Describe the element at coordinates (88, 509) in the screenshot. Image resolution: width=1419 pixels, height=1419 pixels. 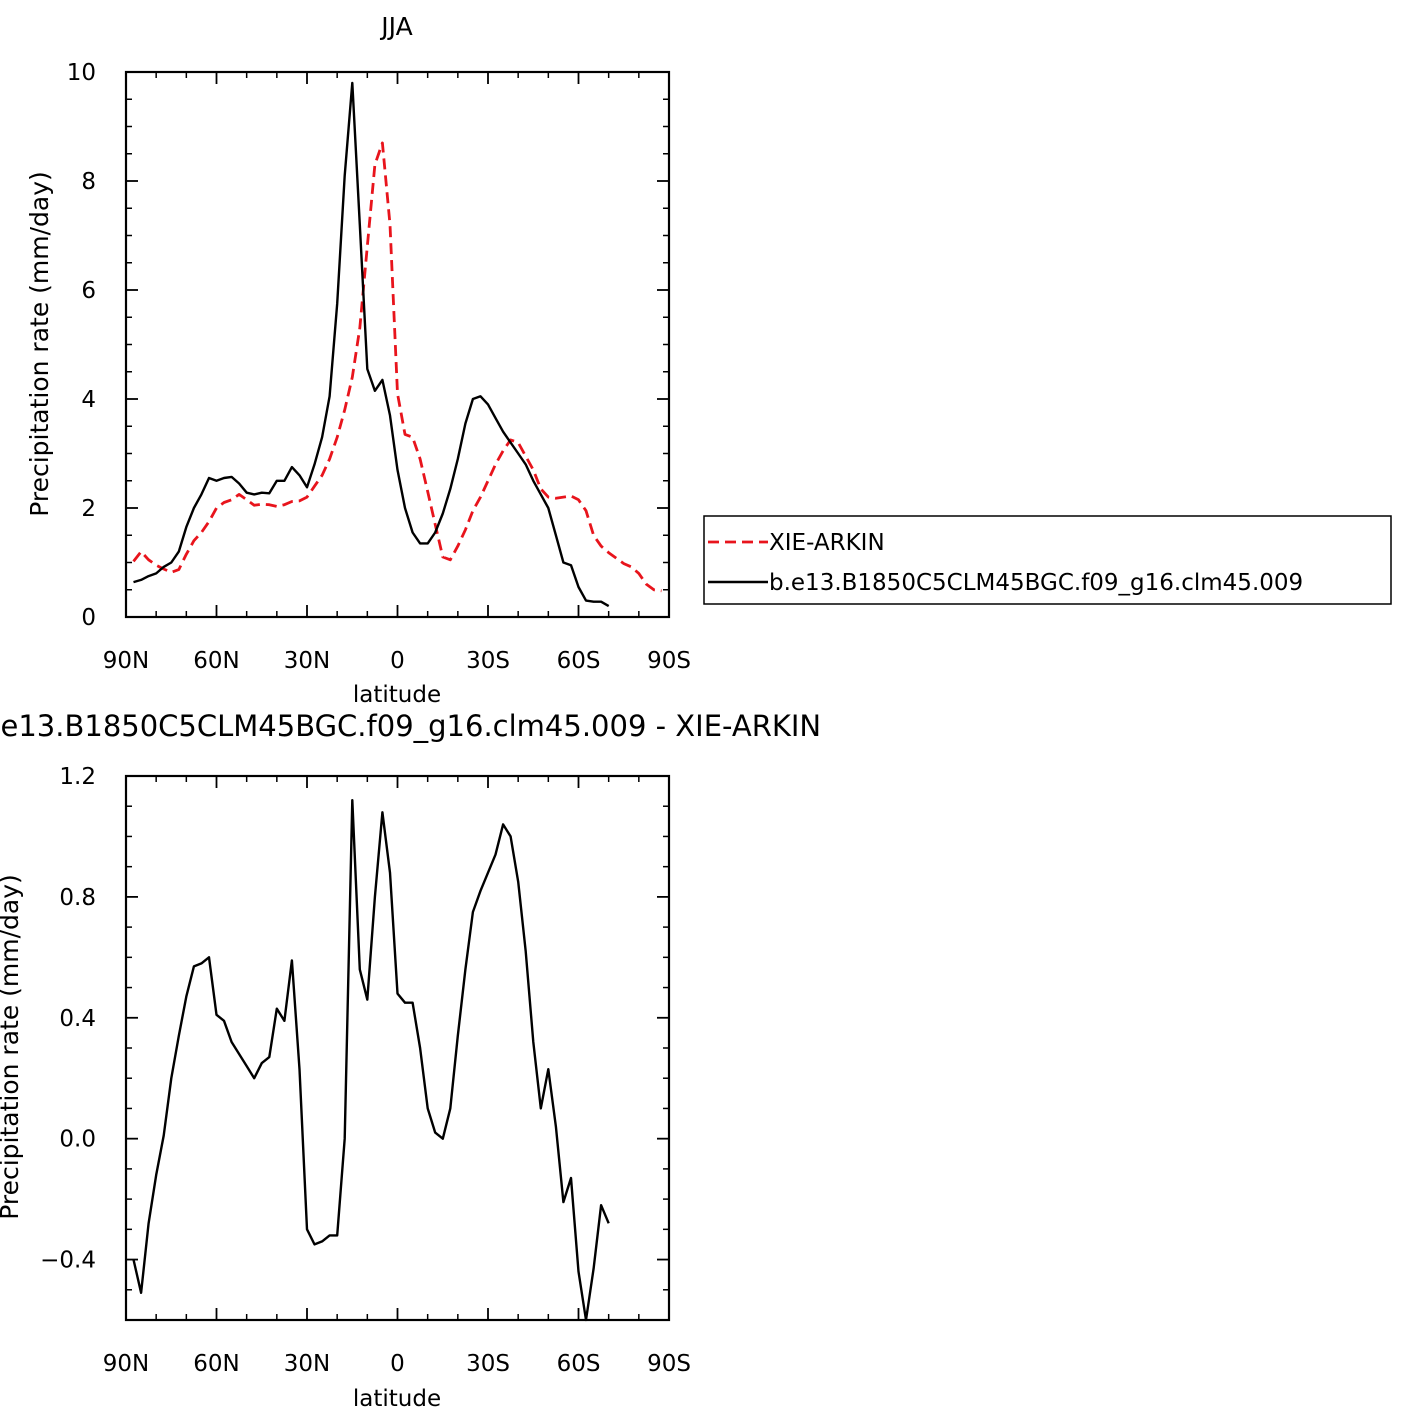
I see `top-y-tick-label: 2` at that location.